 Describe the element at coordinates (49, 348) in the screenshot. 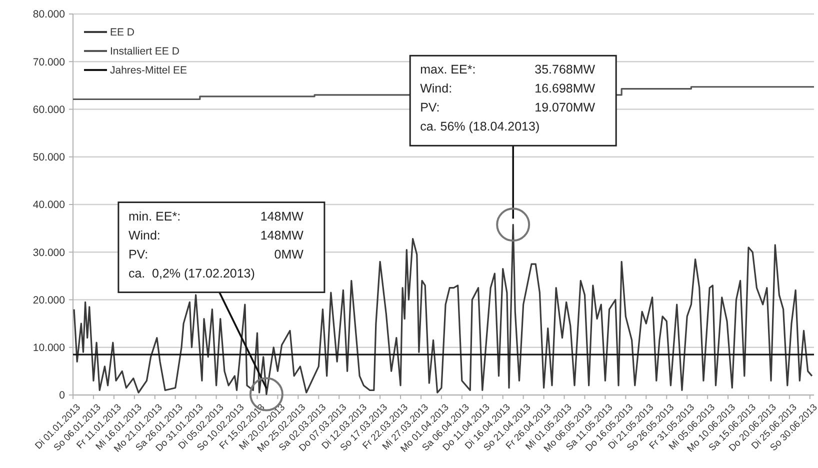

I see `y-tick-label: 10.000` at that location.